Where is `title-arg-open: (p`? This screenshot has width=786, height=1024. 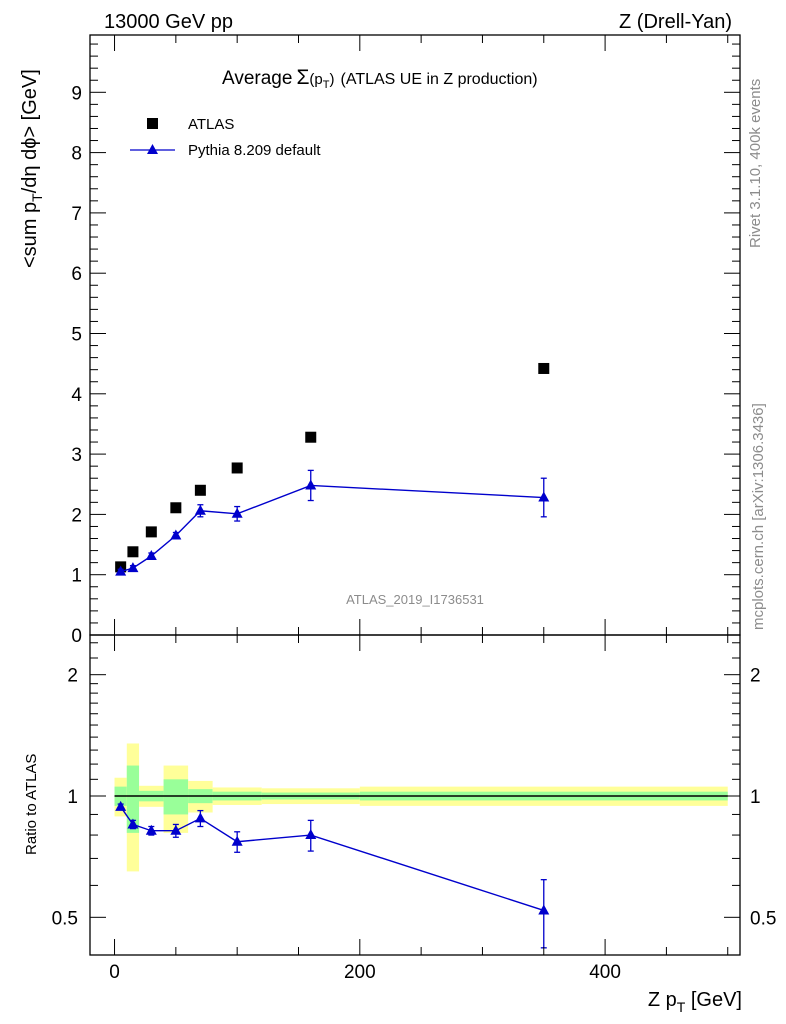 title-arg-open: (p is located at coordinates (315, 79).